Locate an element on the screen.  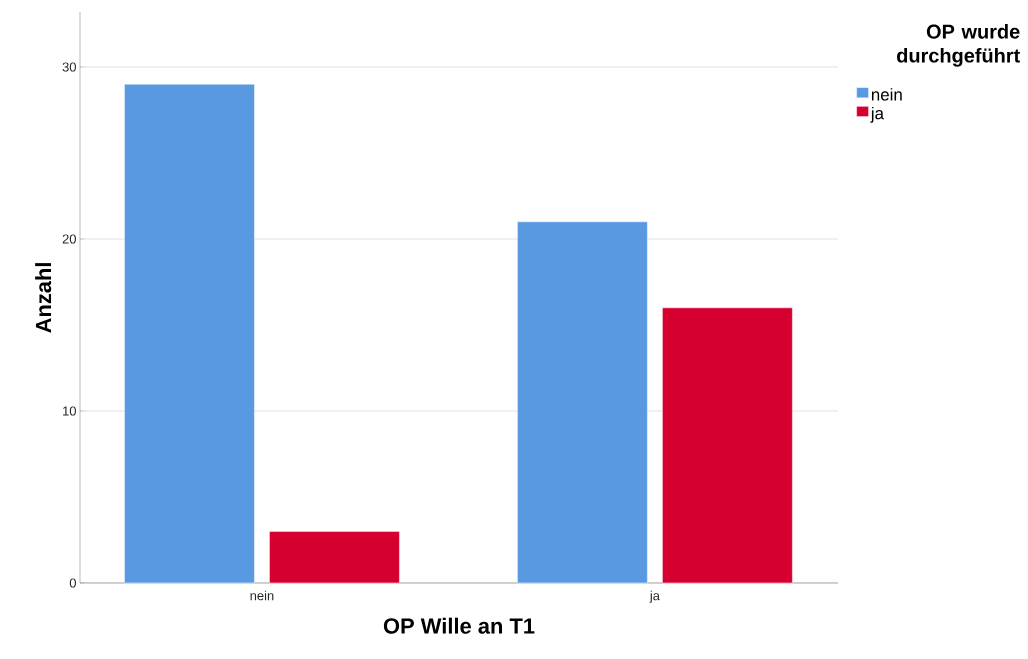
x-axis-title: OP Wille an T1 is located at coordinates (459, 625).